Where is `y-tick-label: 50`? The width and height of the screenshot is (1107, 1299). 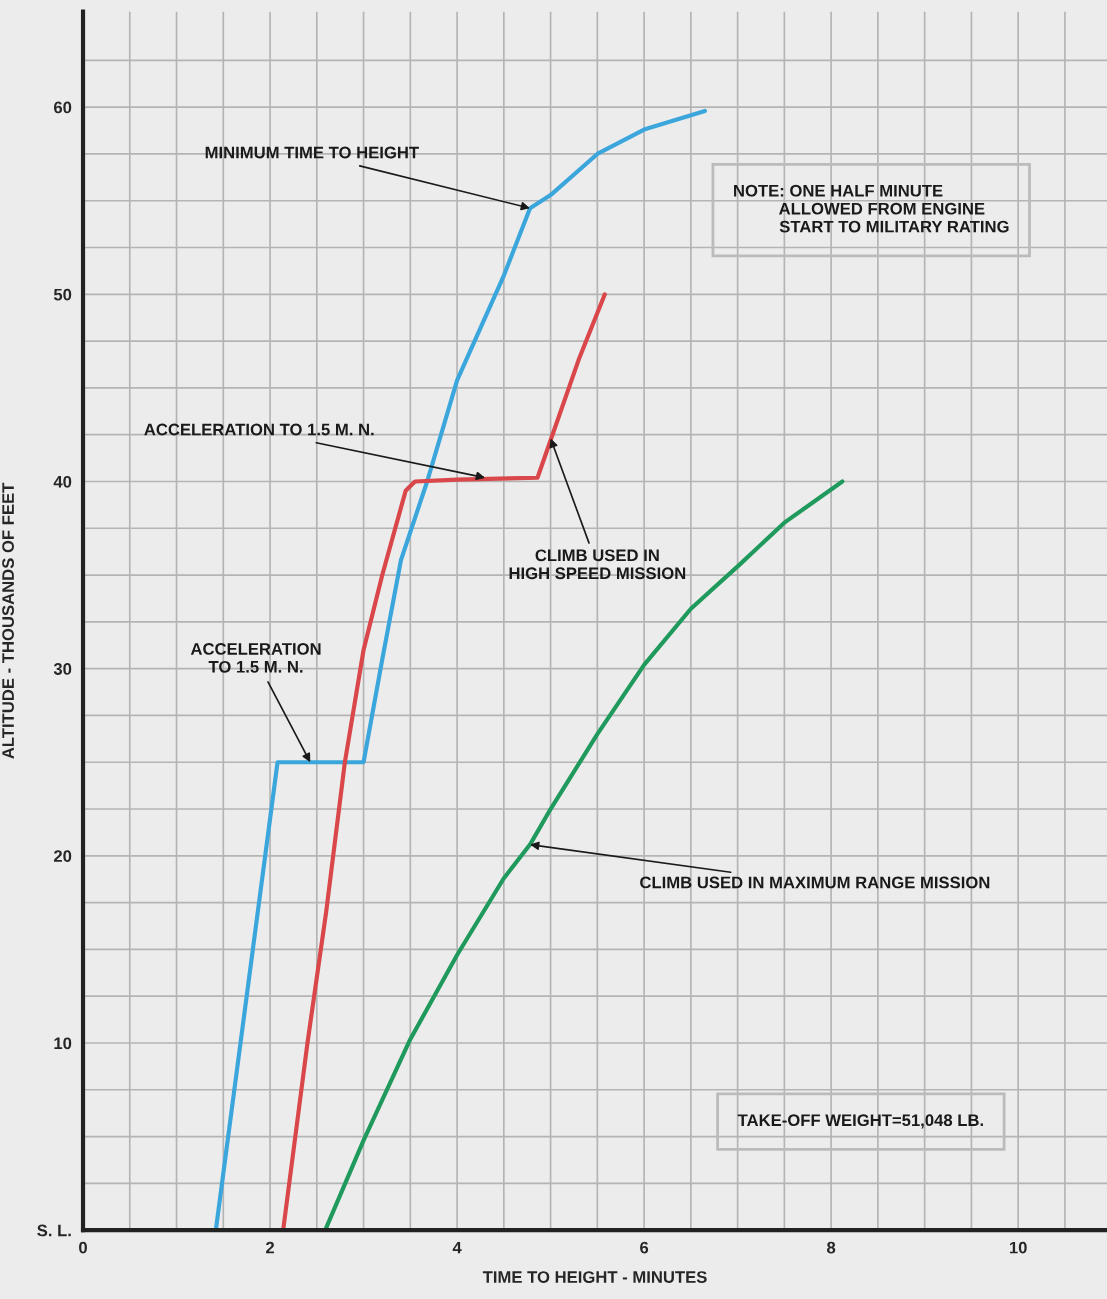
y-tick-label: 50 is located at coordinates (62, 294).